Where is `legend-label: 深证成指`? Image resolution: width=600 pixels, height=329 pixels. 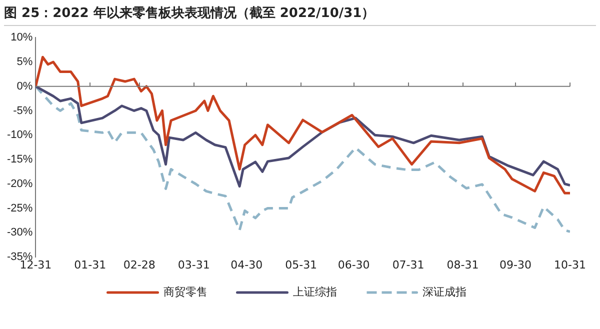
legend-label: 深证成指 is located at coordinates (444, 291).